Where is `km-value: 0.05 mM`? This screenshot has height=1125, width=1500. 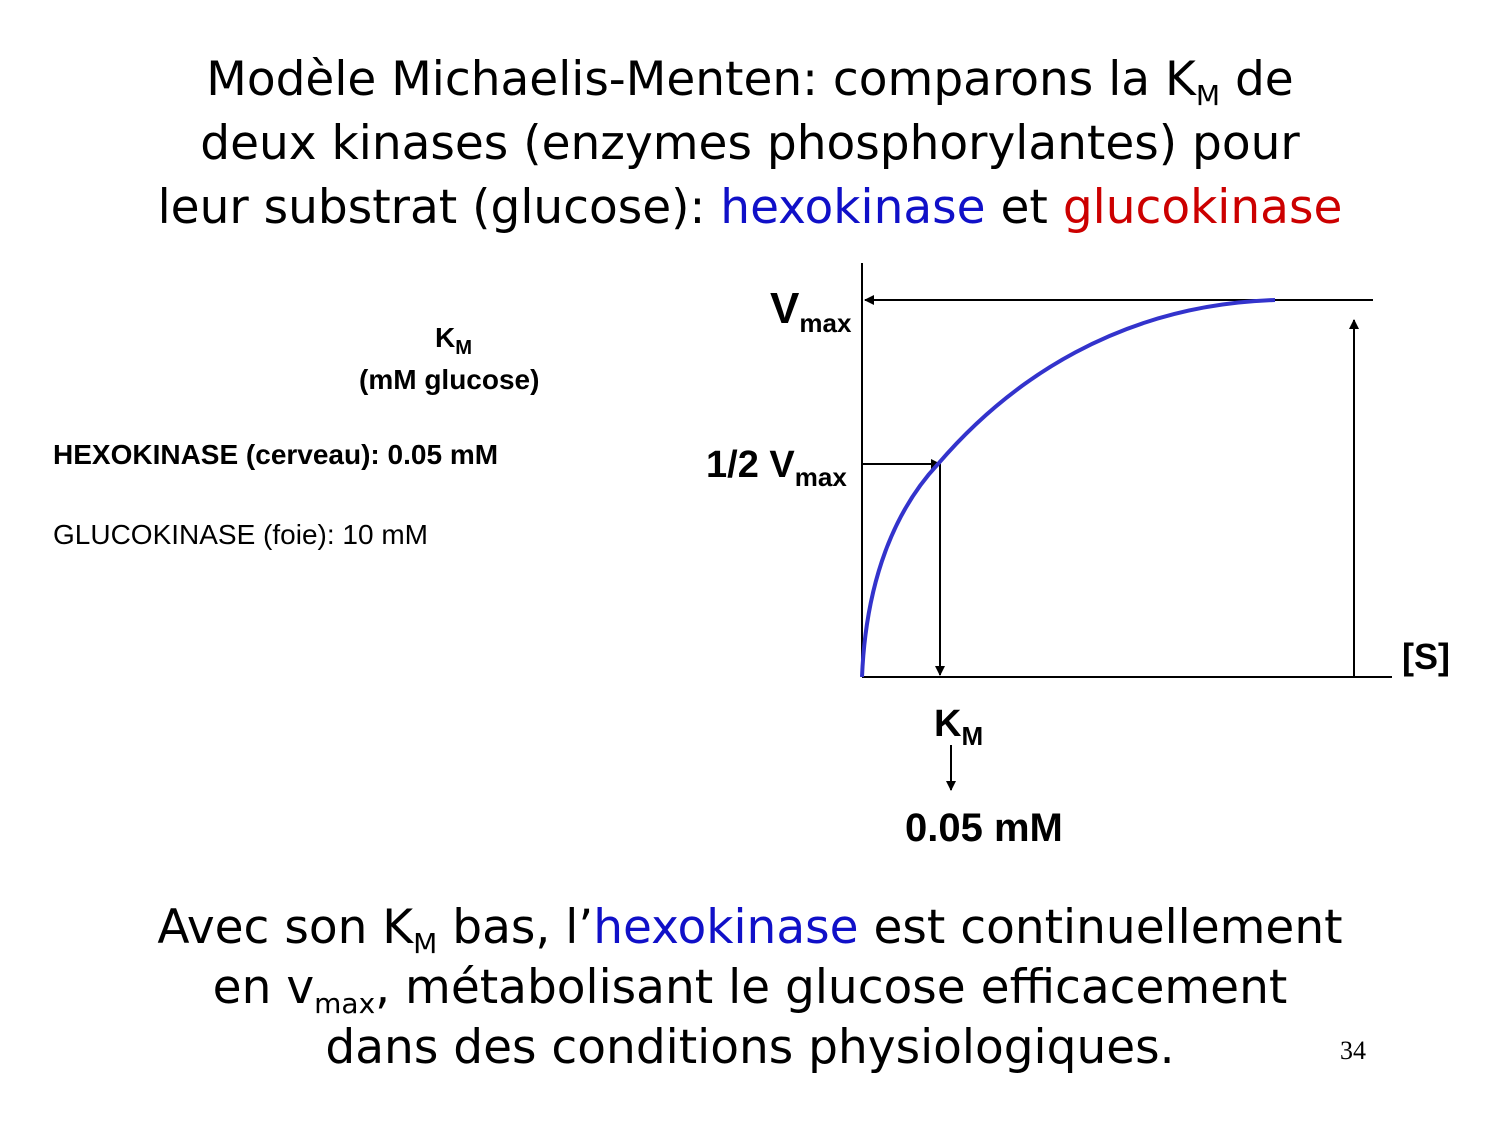 km-value: 0.05 mM is located at coordinates (984, 828).